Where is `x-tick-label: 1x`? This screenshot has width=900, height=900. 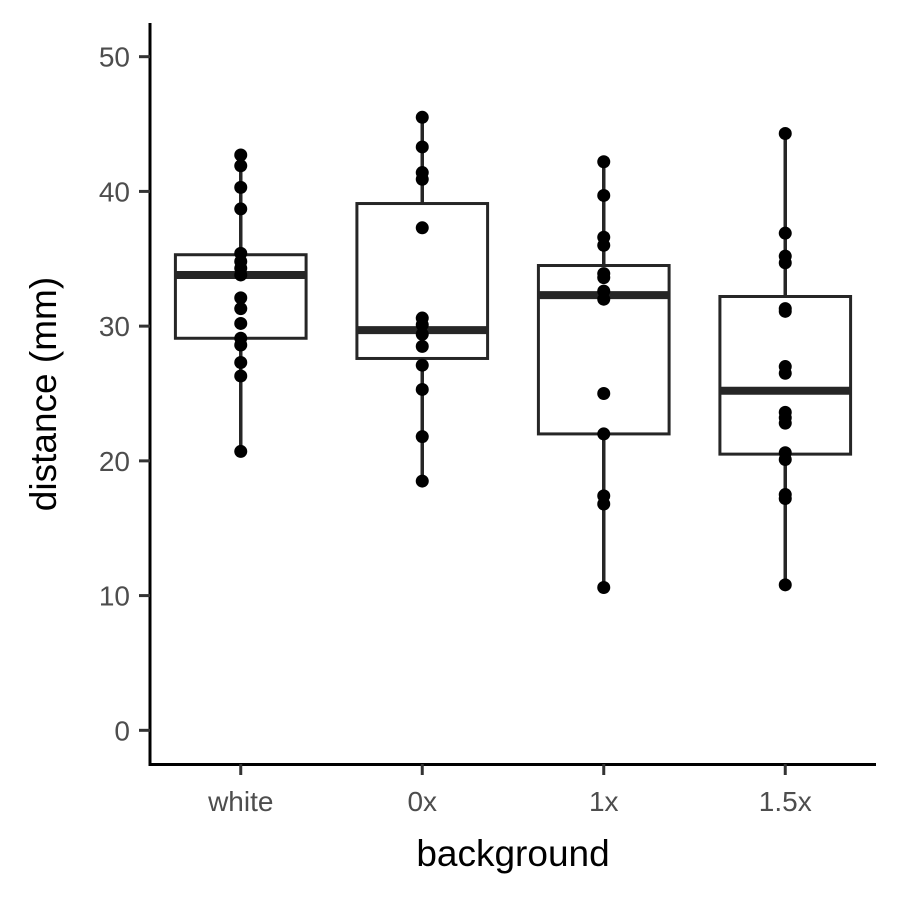 x-tick-label: 1x is located at coordinates (604, 801).